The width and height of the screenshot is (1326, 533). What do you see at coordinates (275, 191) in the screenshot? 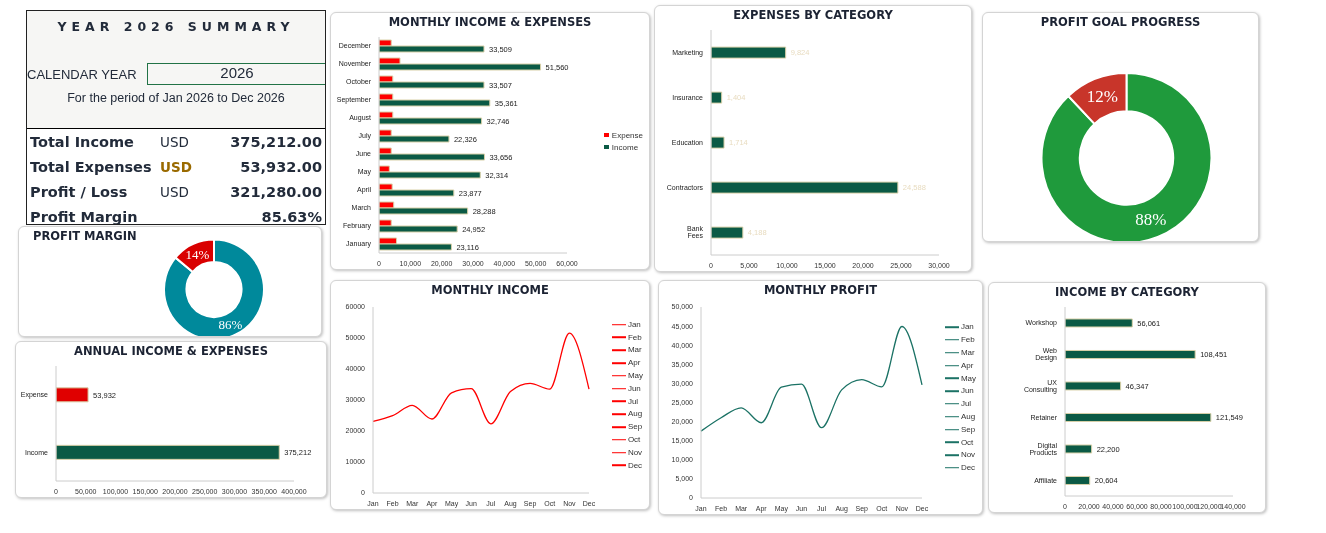
I see `text: 321,280.00` at bounding box center [275, 191].